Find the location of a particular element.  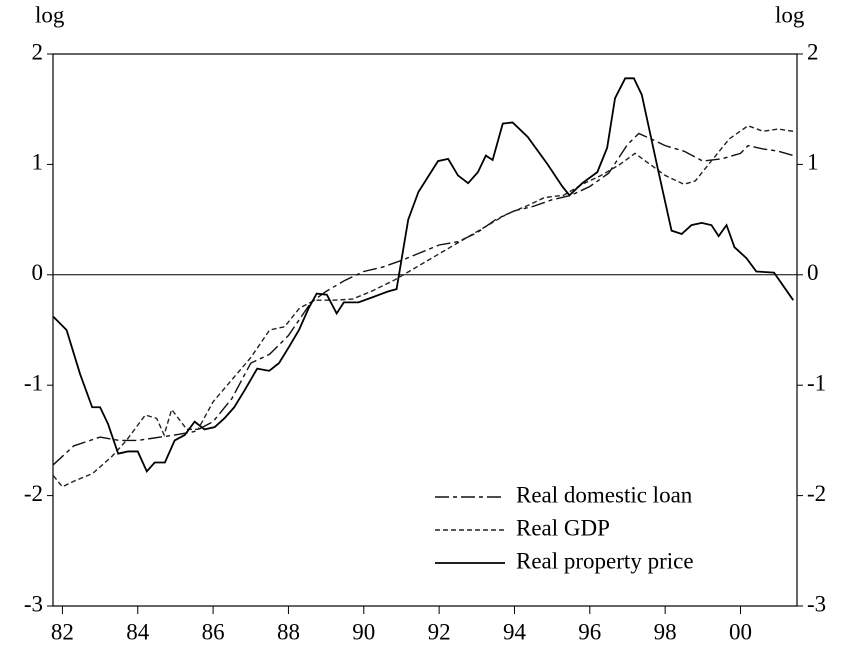

y-tick-label: -1 is located at coordinates (33, 382).